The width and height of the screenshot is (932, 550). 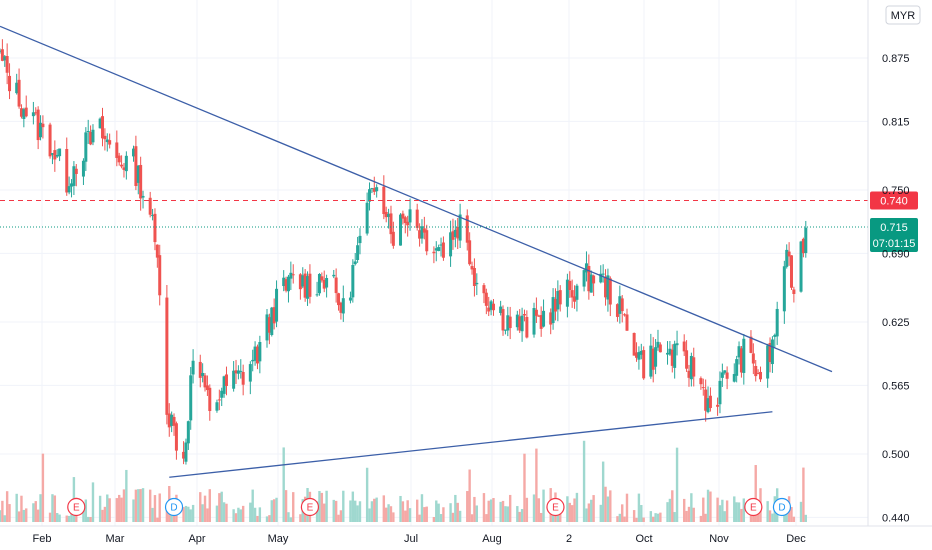 I want to click on last-price-tag, so click(x=894, y=234).